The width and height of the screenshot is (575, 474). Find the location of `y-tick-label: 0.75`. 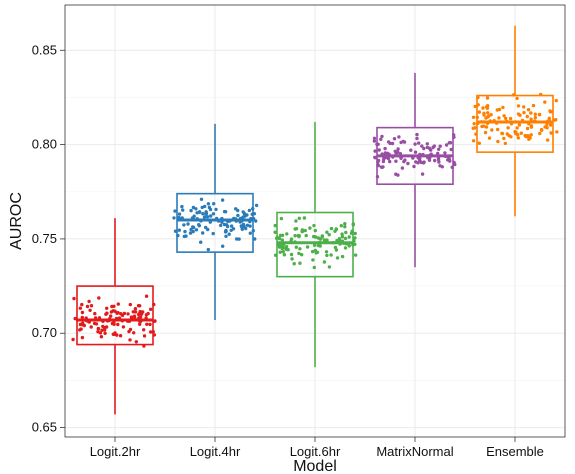

y-tick-label: 0.75 is located at coordinates (44, 238).